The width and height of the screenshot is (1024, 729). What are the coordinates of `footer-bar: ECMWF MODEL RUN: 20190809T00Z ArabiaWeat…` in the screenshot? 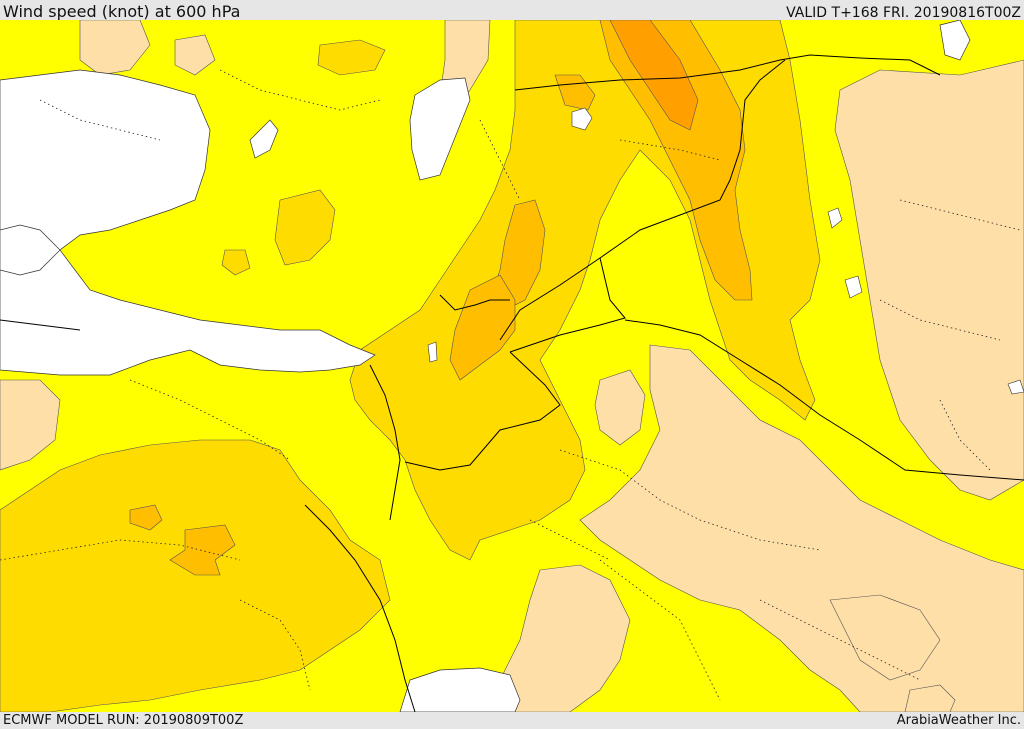 It's located at (512, 720).